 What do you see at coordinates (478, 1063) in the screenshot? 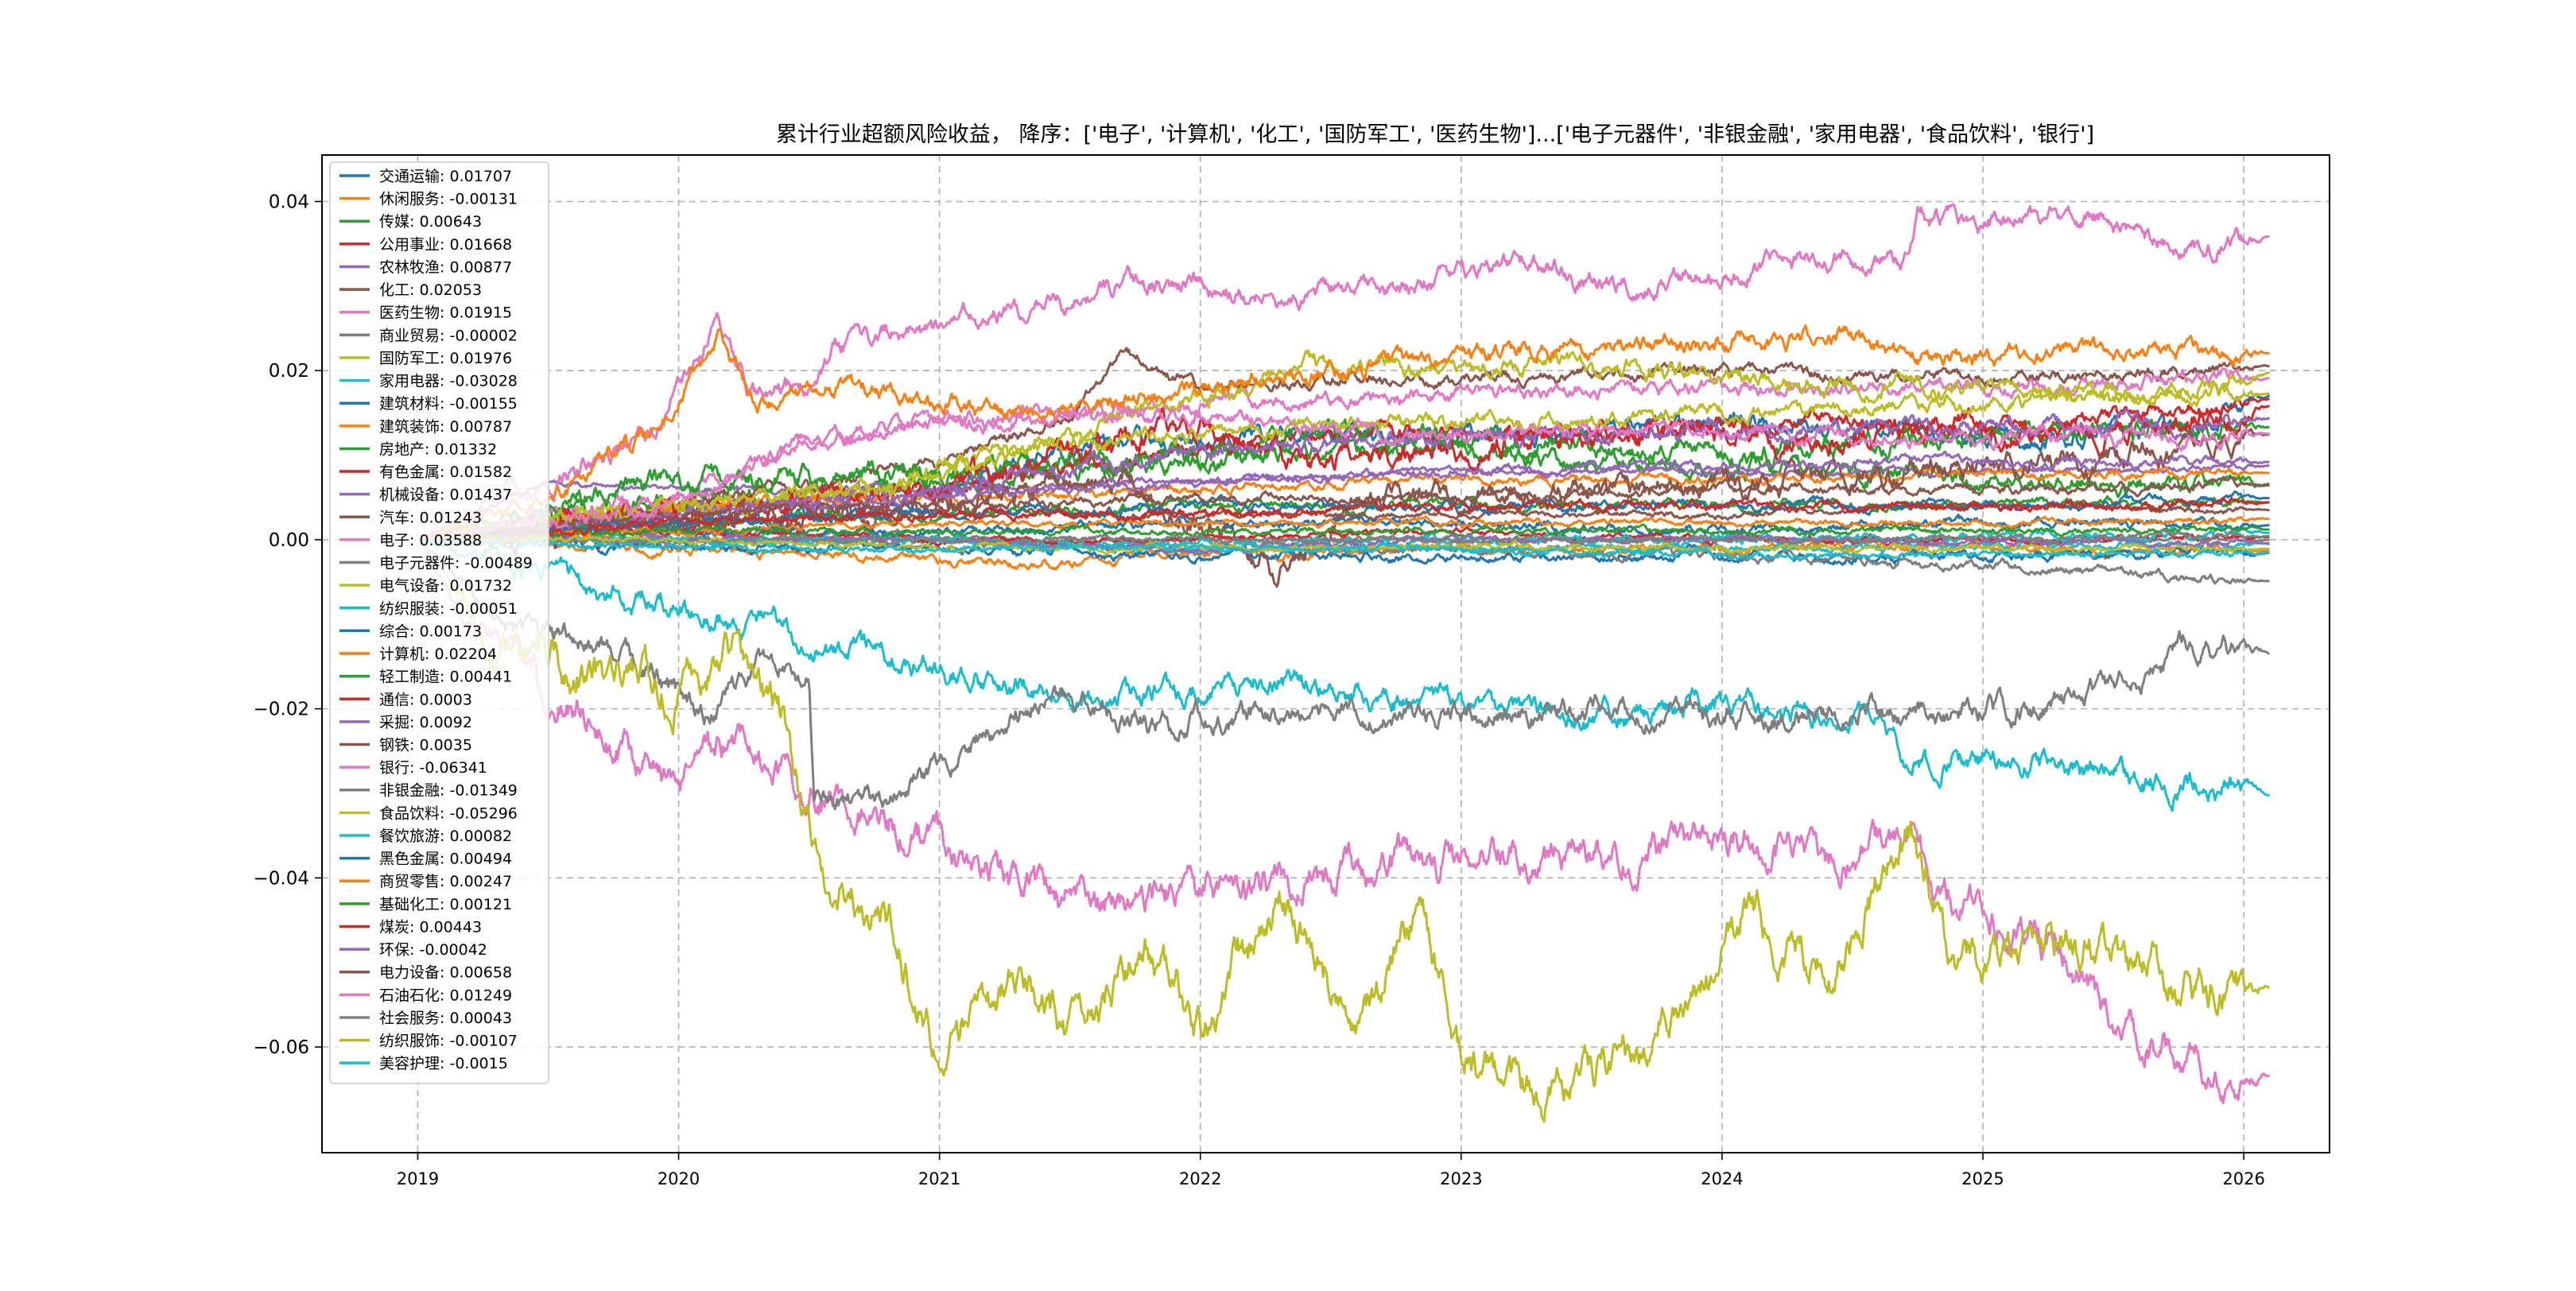
I see `legend-value: -0.0015` at bounding box center [478, 1063].